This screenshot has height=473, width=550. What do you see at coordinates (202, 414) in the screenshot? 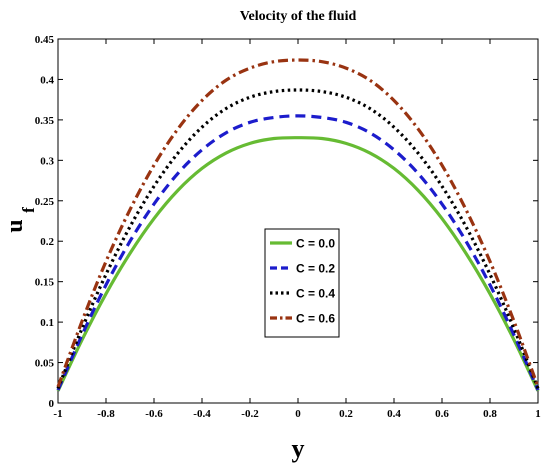
I see `x-tick-label: -0.4` at bounding box center [202, 414].